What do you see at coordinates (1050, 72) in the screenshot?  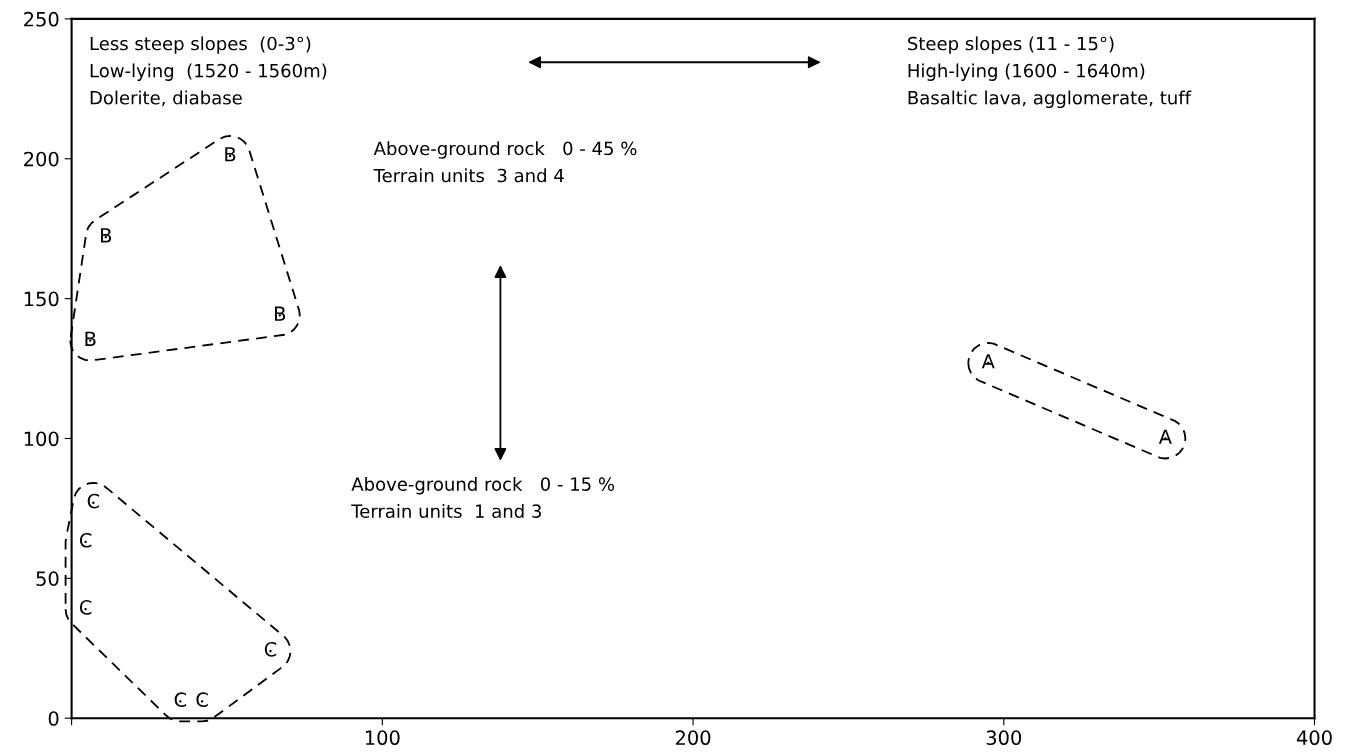 I see `annotation: Steep slopes (11 - 15°) High-lying (1600 - 1640m) Basaltic lava, agglomerate, tuff` at bounding box center [1050, 72].